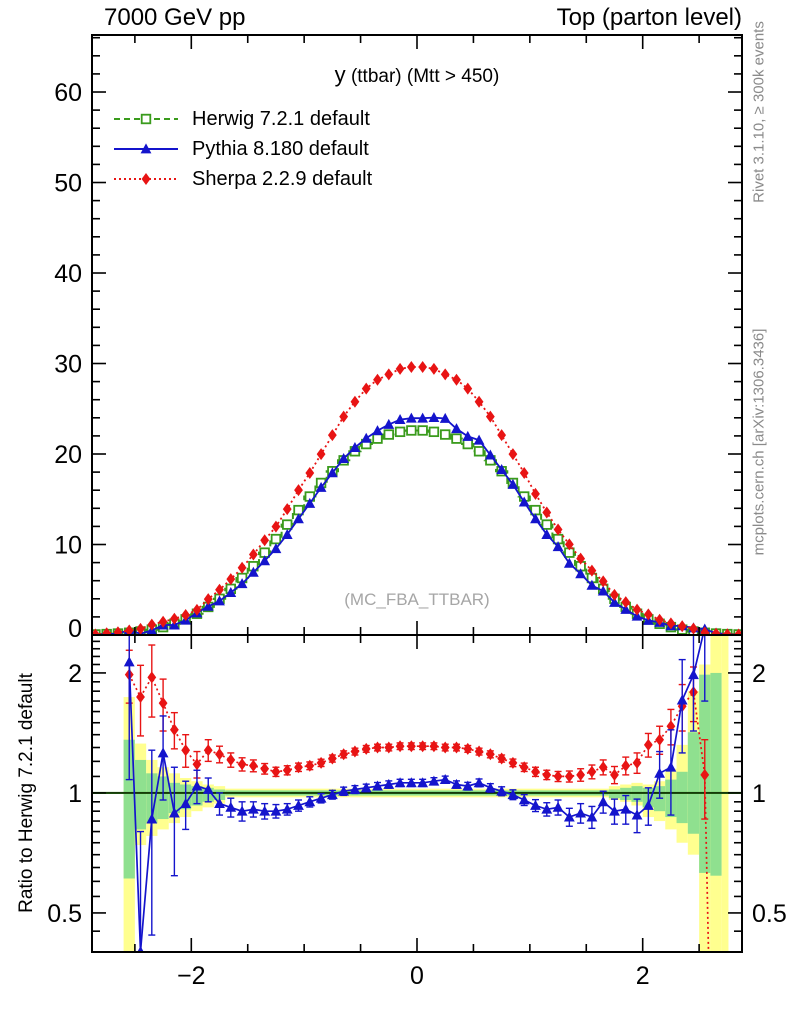  What do you see at coordinates (68, 365) in the screenshot?
I see `main-ytick-label: 30` at bounding box center [68, 365].